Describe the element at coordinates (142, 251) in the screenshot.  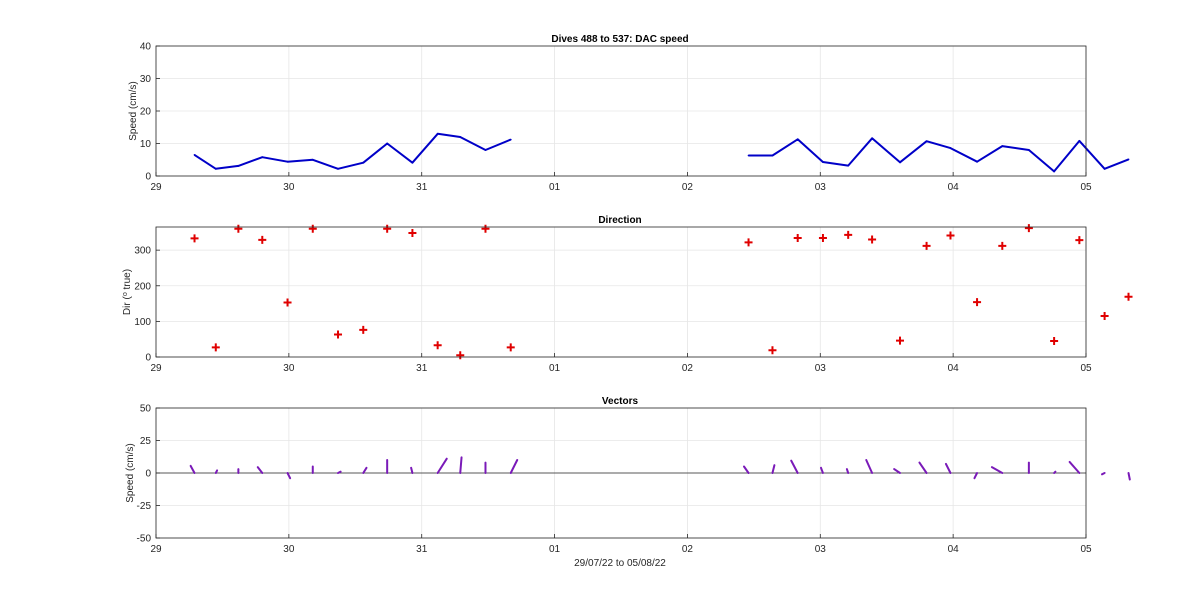
I see `y-tick-label: 300` at that location.